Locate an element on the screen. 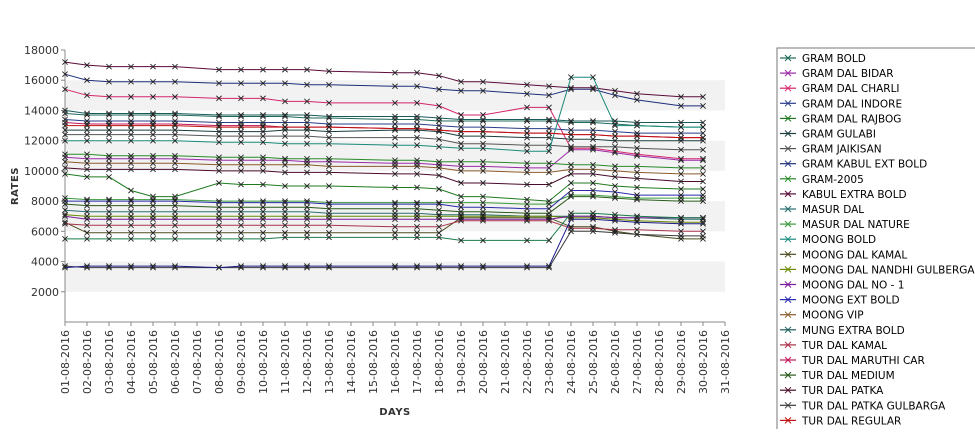  series-path is located at coordinates (384, 132).